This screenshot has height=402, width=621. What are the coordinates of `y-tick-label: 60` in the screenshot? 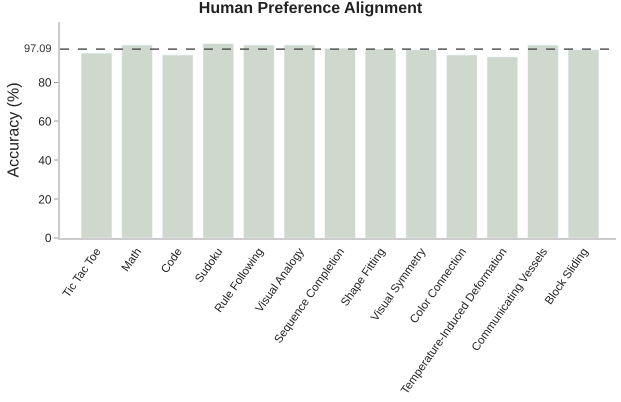 It's located at (45, 121).